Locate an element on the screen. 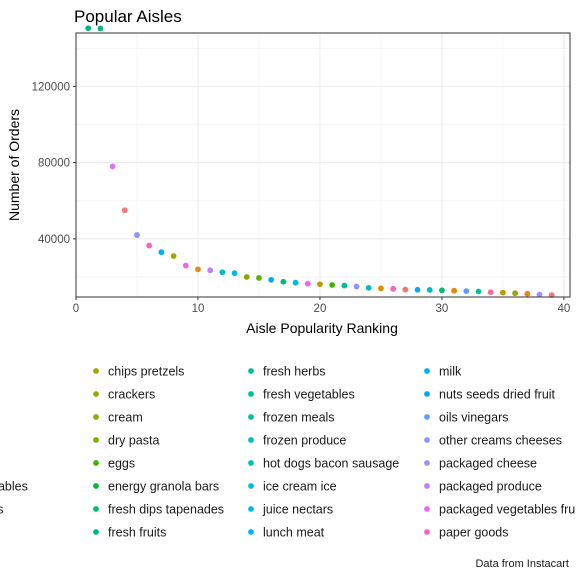 The height and width of the screenshot is (576, 576). x-tick-label: 30 is located at coordinates (442, 309).